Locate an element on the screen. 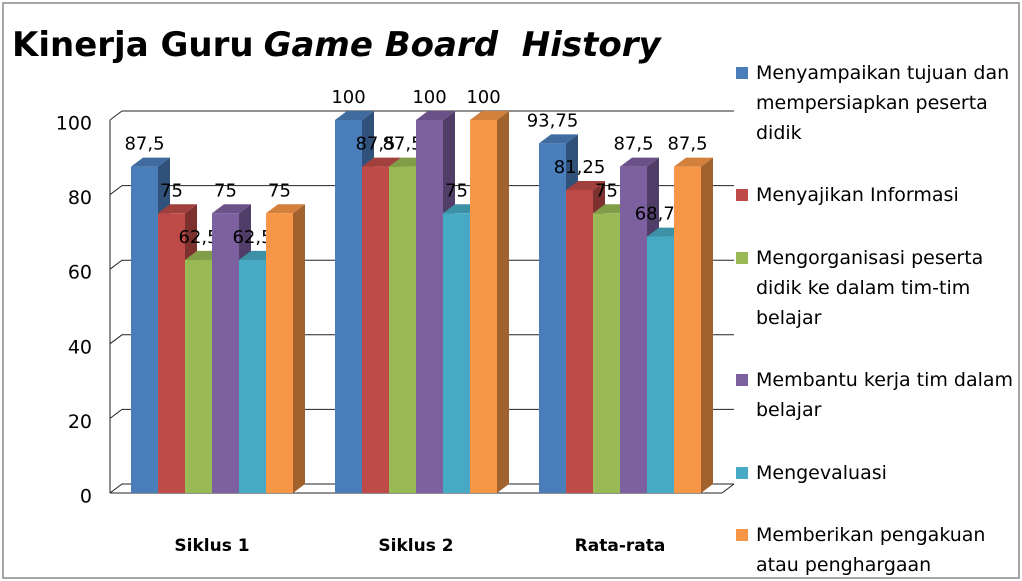 This screenshot has width=1022, height=581. legend-label: Mengevaluasi is located at coordinates (821, 472).